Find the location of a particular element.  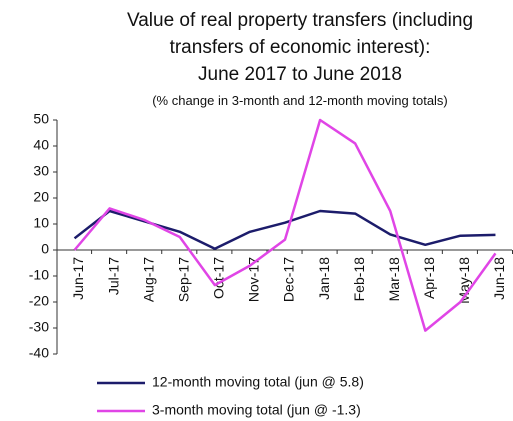

chart-title: June 2017 to June 2018 is located at coordinates (300, 74).